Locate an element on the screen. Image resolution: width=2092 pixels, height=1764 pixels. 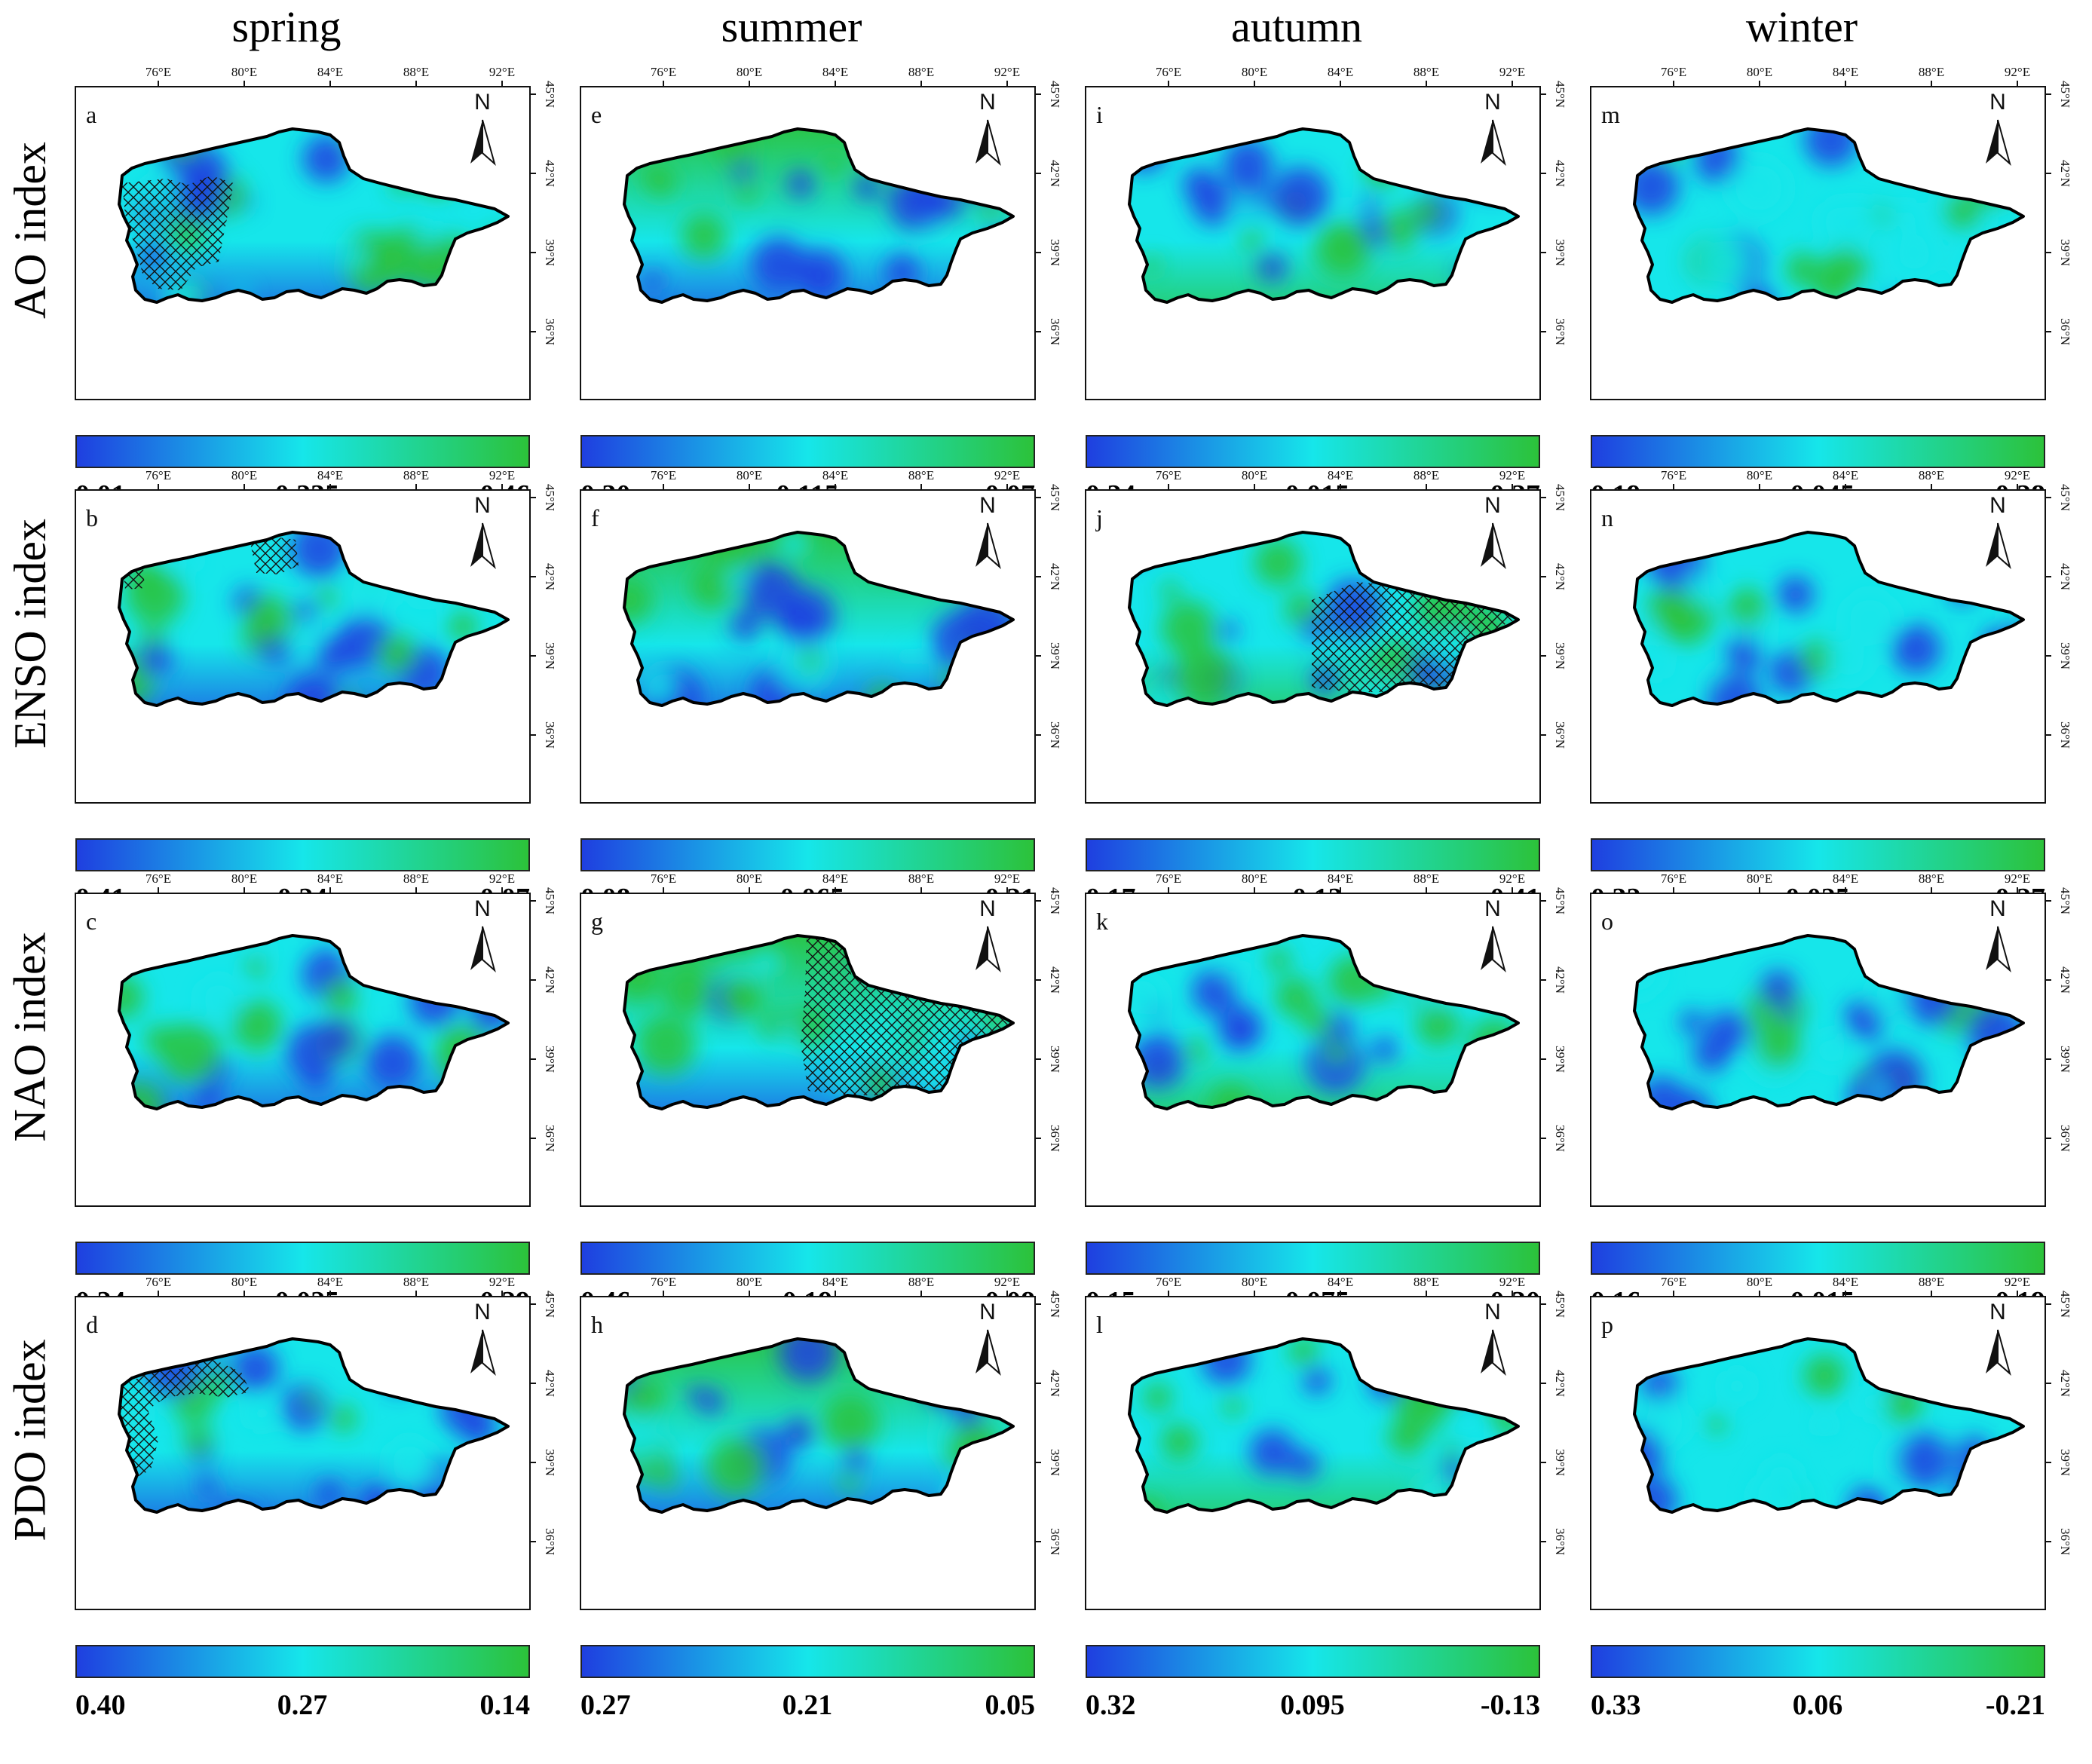
map-f: 76°E 80°E 84°E 88°E 92°E 45°N 42°N 39°N 36°N f N is located at coordinates (821, 636).